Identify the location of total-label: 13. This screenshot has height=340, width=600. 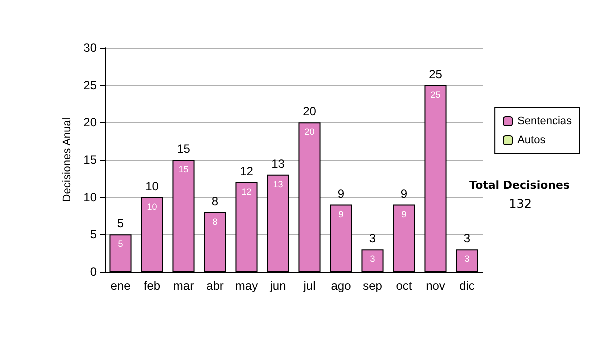
(279, 163).